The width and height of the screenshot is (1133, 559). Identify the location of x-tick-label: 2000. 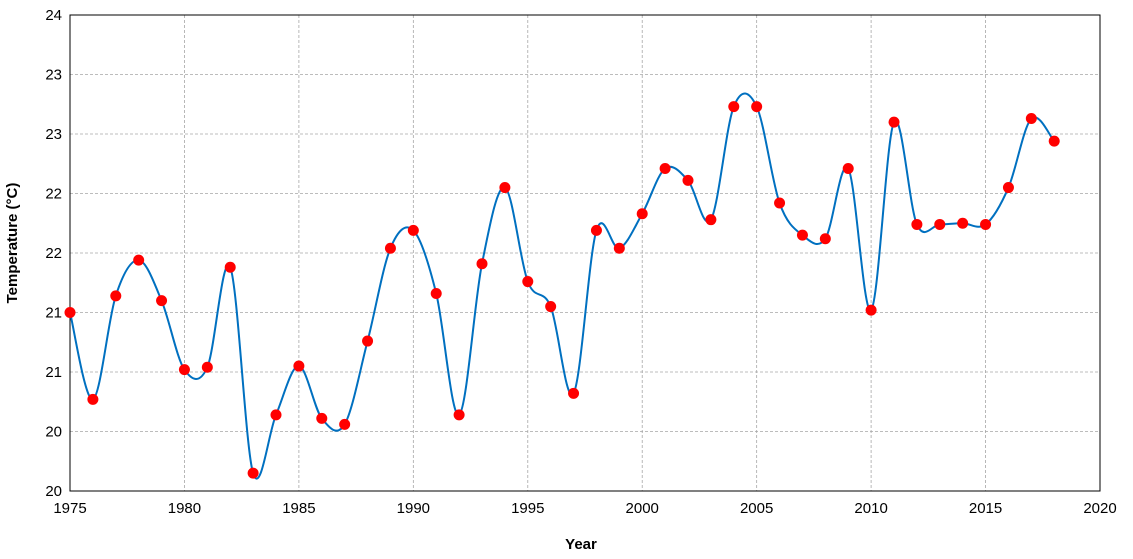
(642, 508).